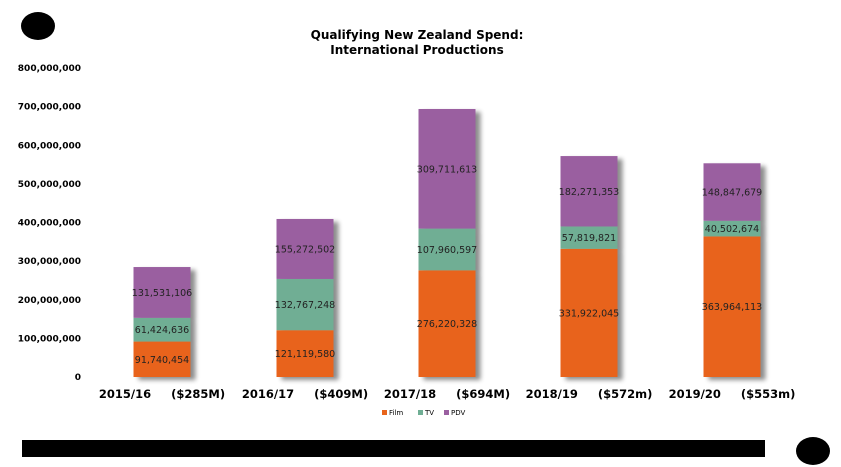 This screenshot has width=841, height=467. I want to click on legend-label: Film, so click(396, 413).